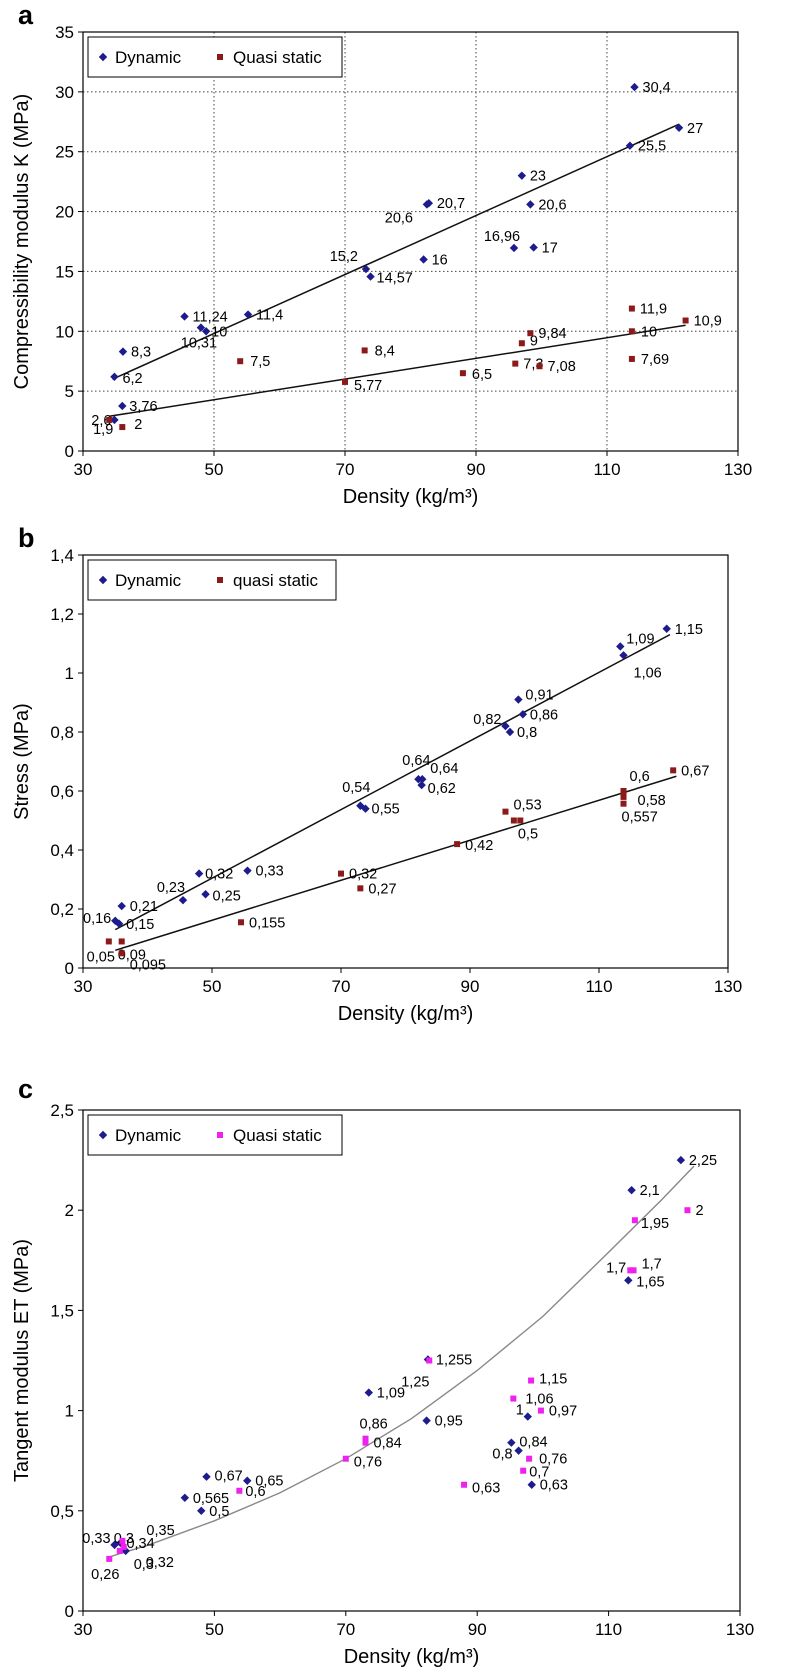 Image resolution: width=807 pixels, height=1668 pixels. Describe the element at coordinates (527, 806) in the screenshot. I see `data-label: 0,53` at that location.